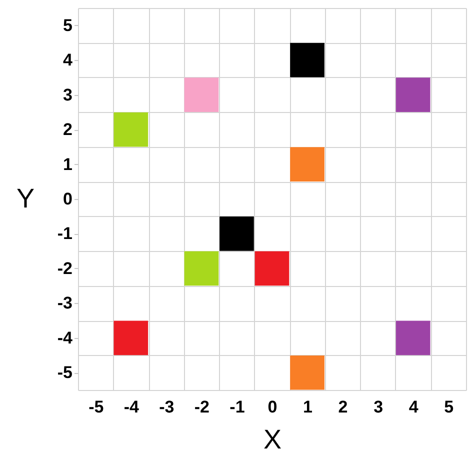  Describe the element at coordinates (67, 164) in the screenshot. I see `y-tick-label: 1` at that location.